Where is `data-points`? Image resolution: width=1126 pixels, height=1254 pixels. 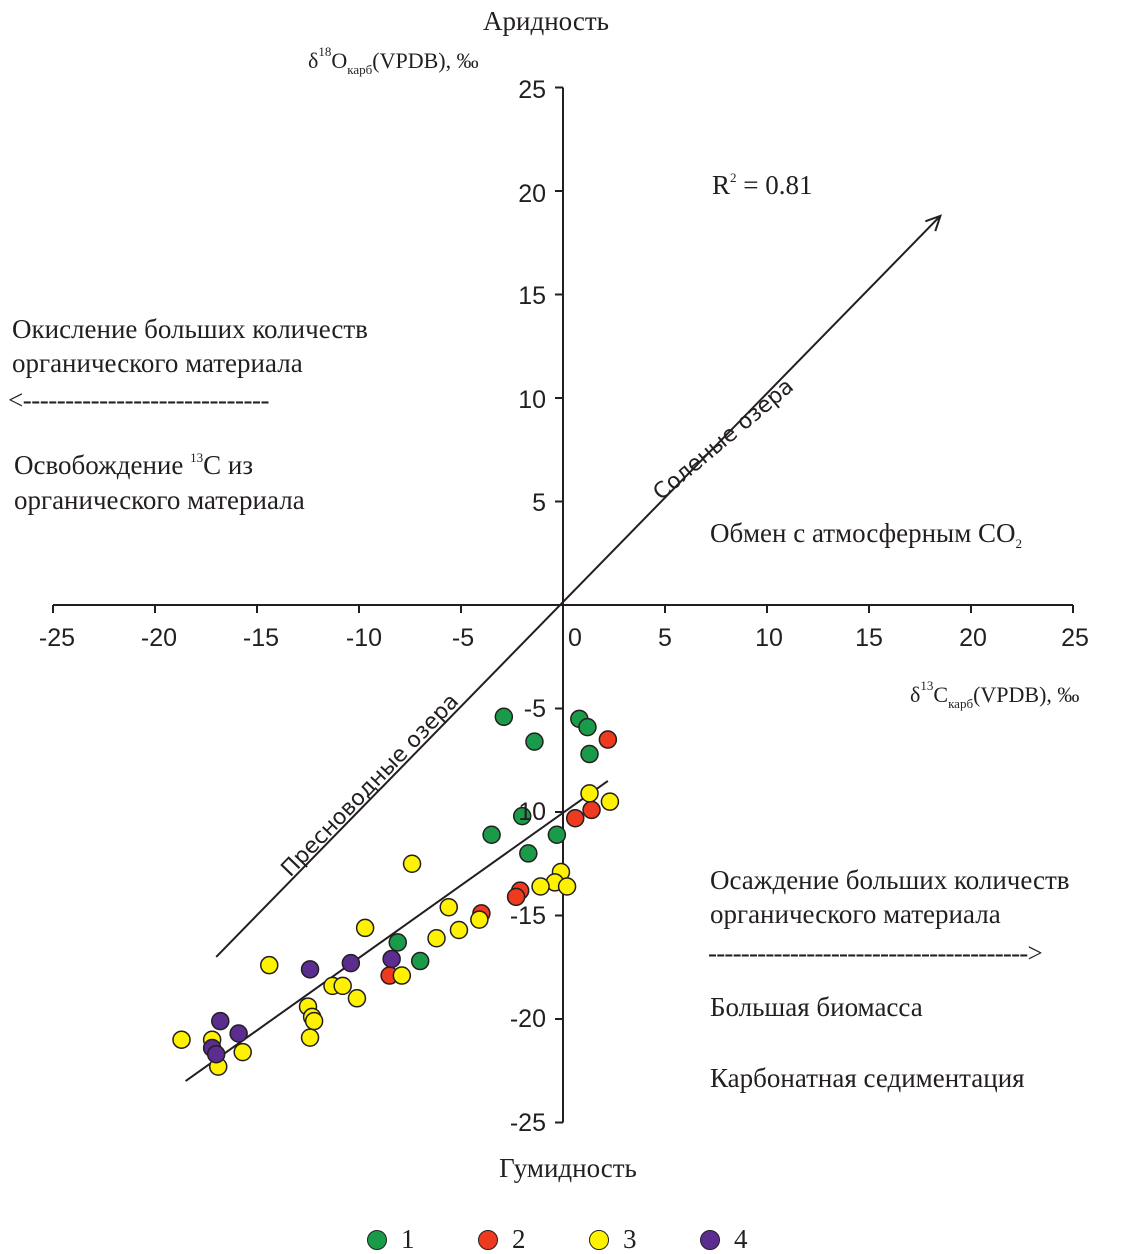
data-points is located at coordinates (396, 891).